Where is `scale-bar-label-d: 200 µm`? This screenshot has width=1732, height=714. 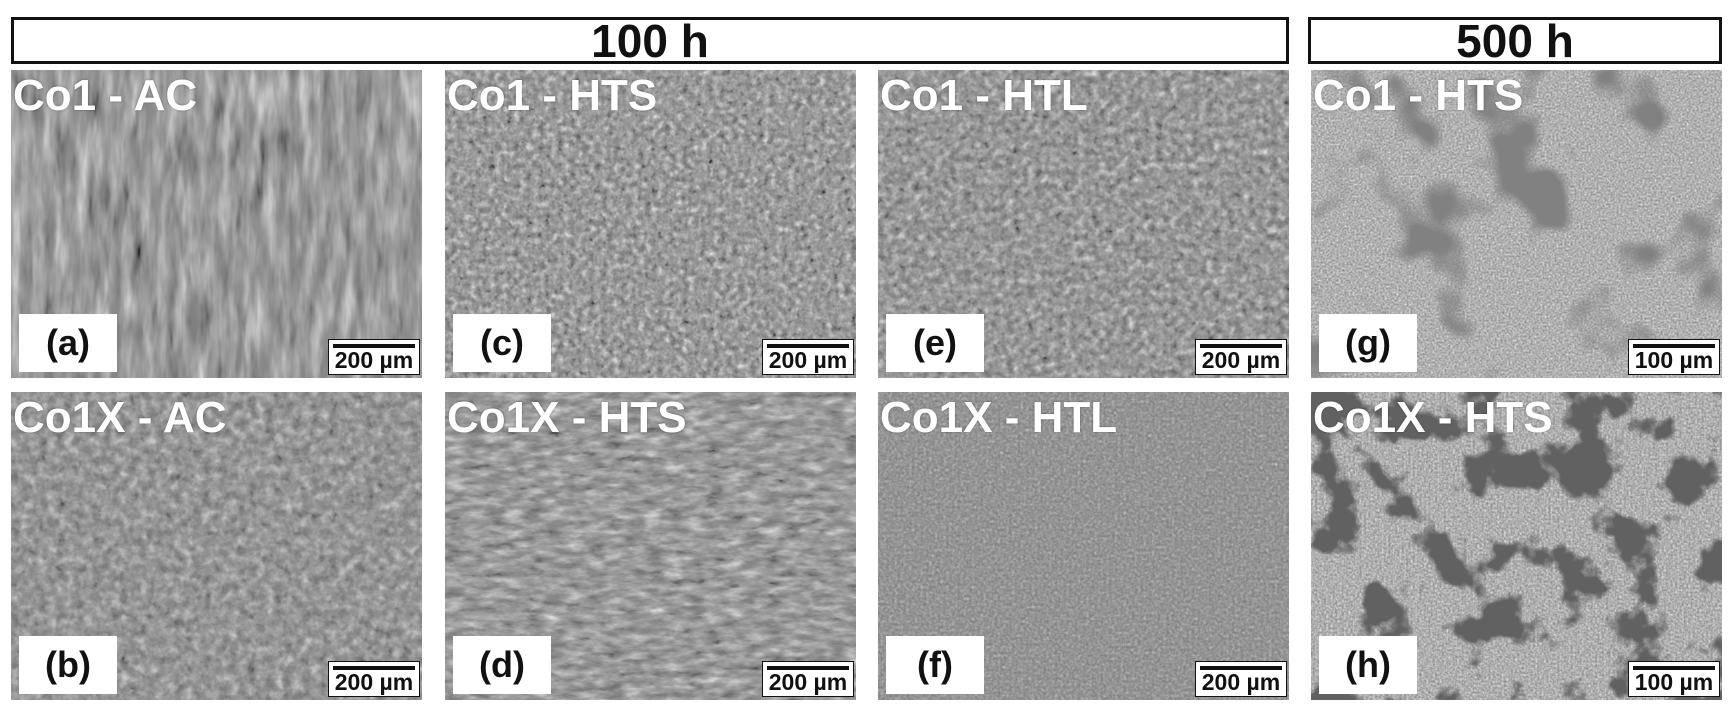 scale-bar-label-d: 200 µm is located at coordinates (808, 681).